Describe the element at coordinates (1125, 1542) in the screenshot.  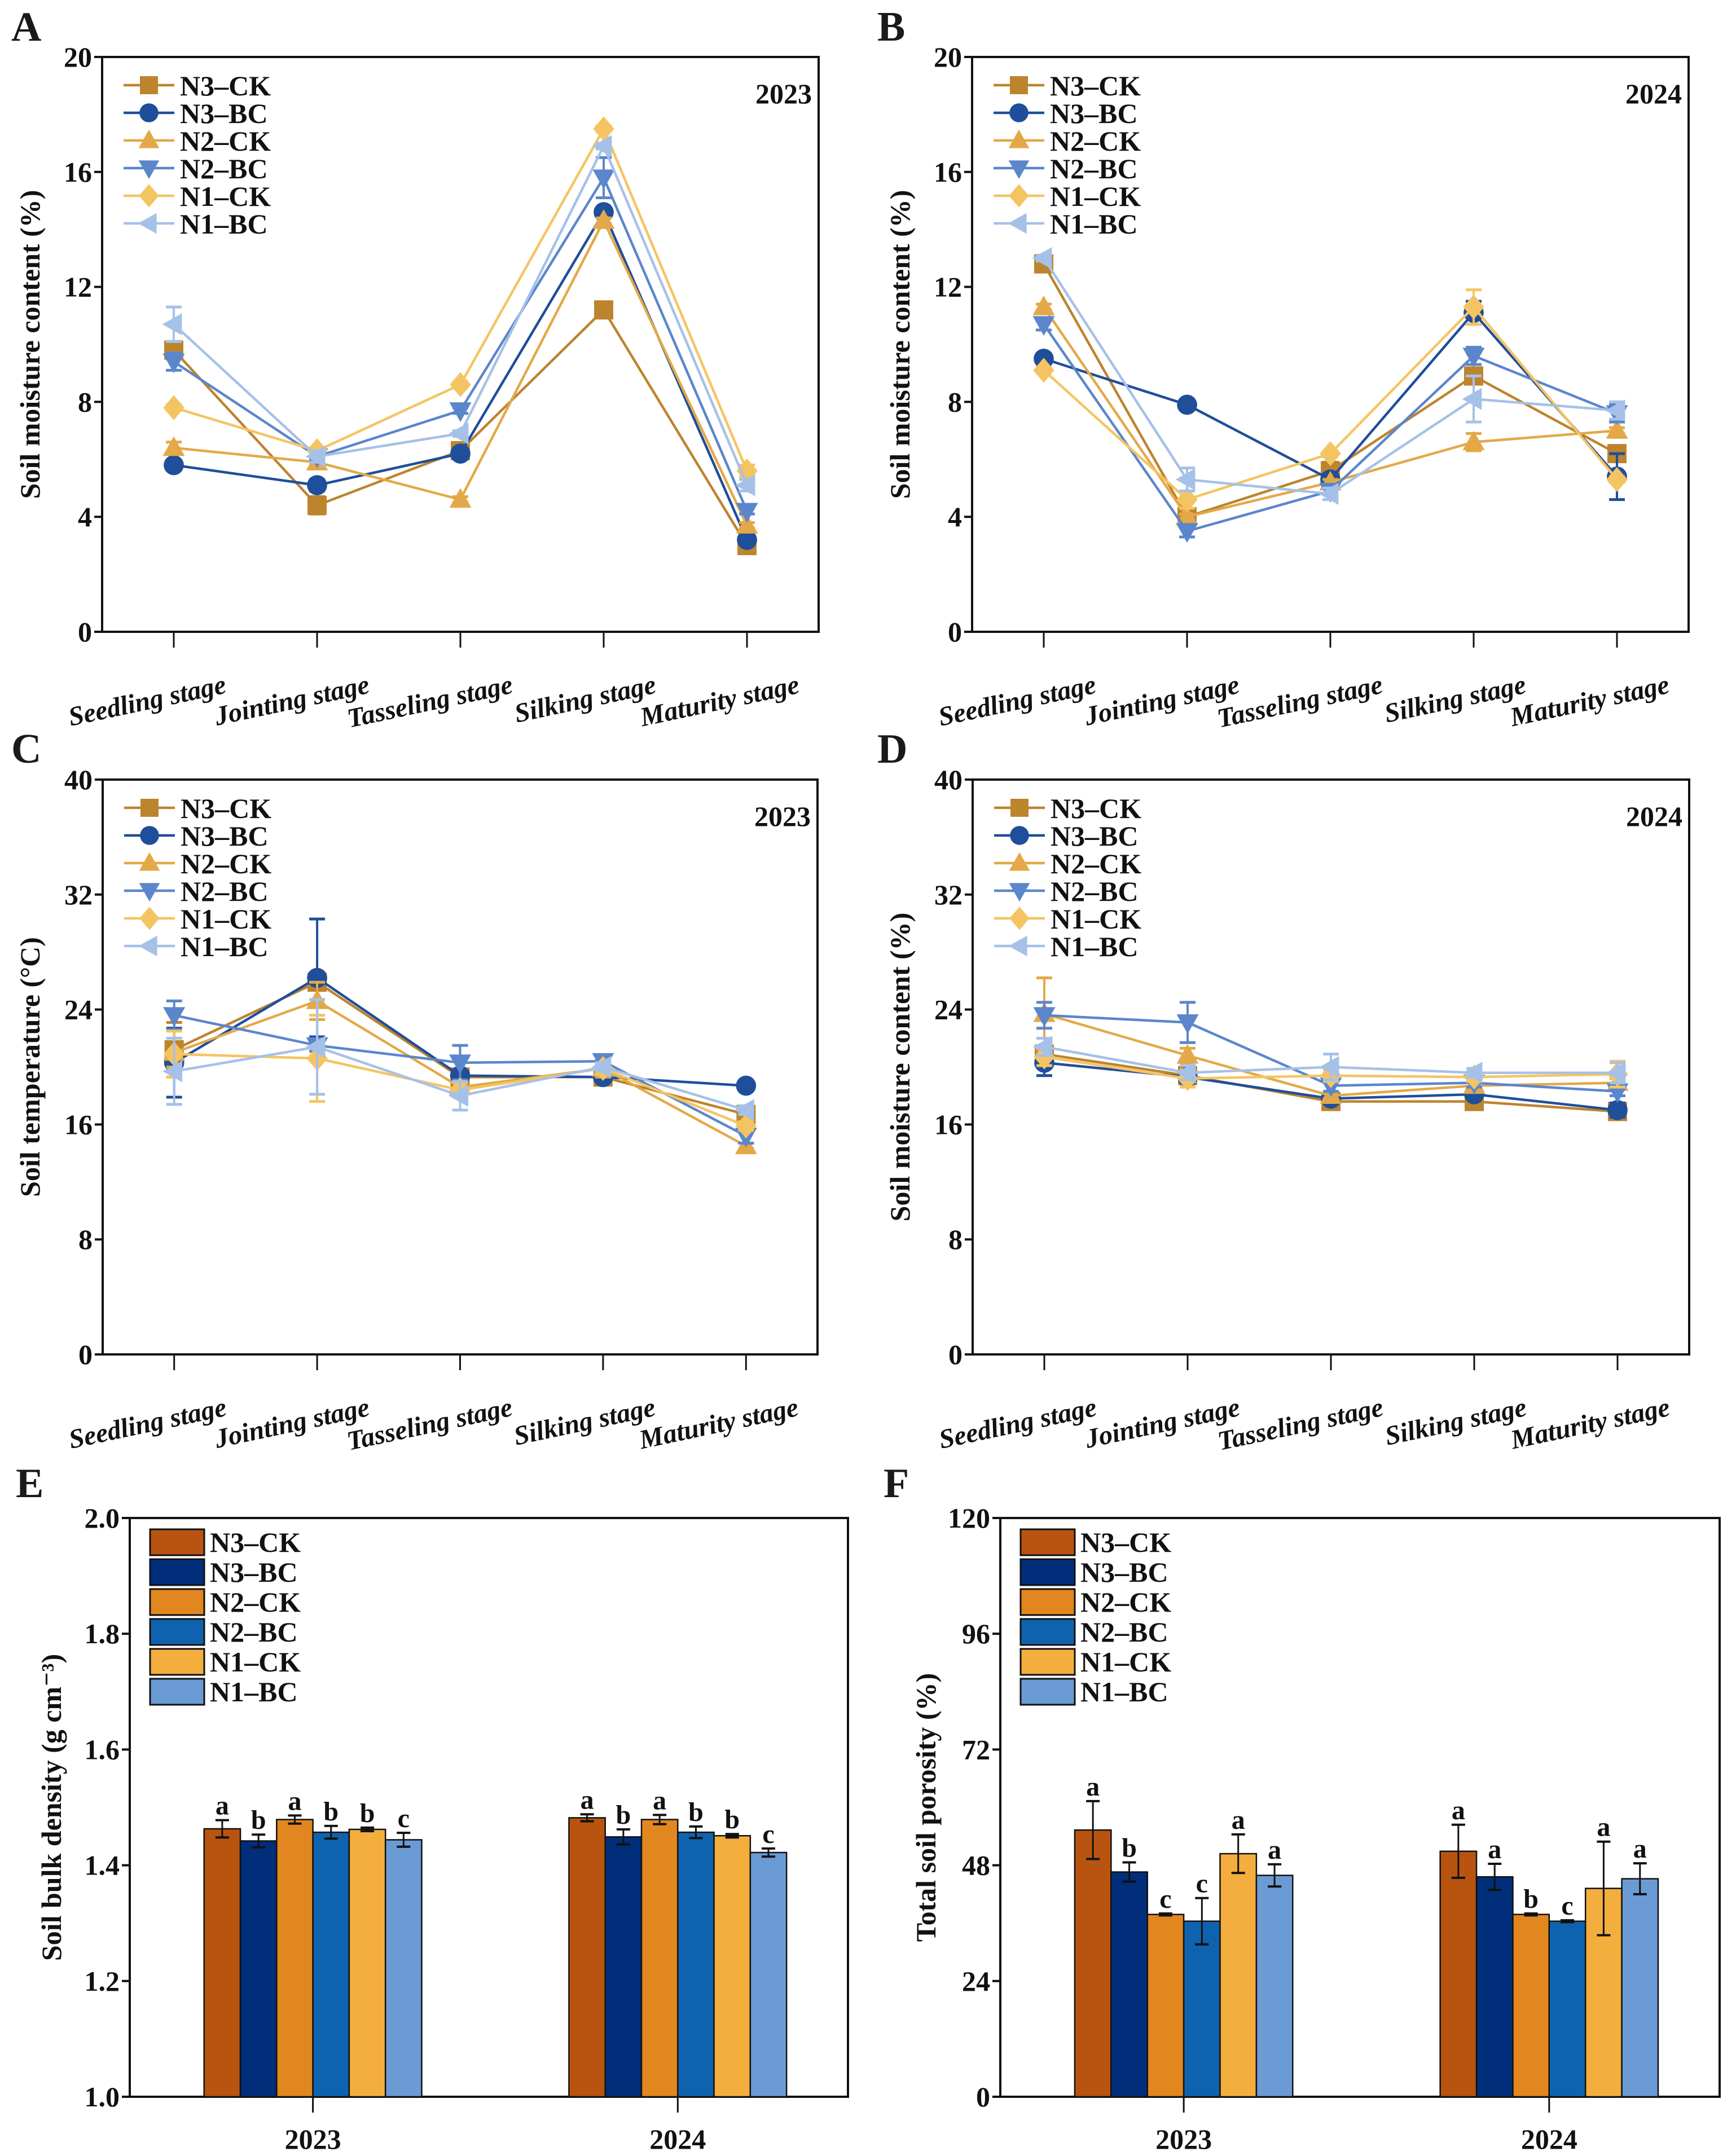
I see `legend-label: N3–CK` at that location.